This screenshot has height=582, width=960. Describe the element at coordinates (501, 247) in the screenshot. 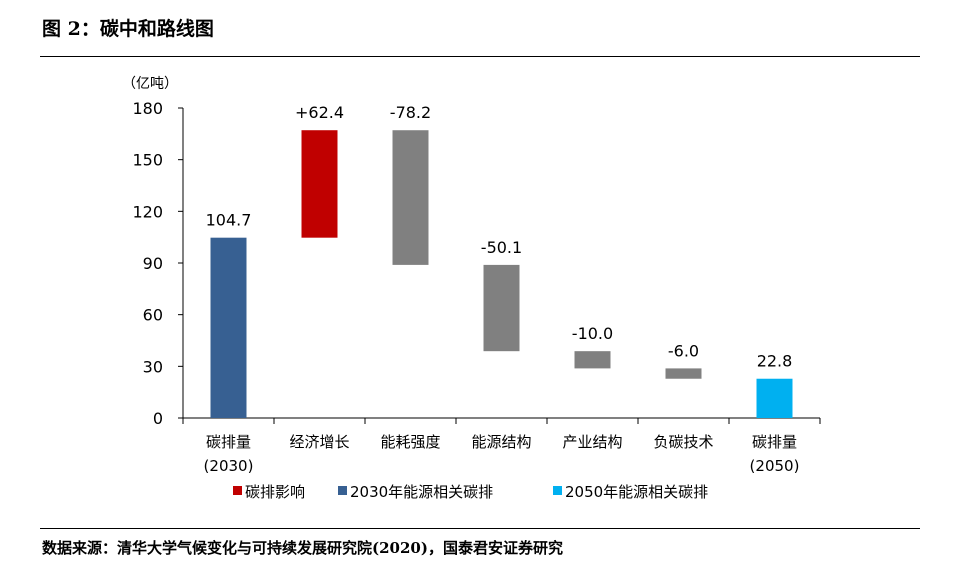

I see `data-label: -50.1` at that location.